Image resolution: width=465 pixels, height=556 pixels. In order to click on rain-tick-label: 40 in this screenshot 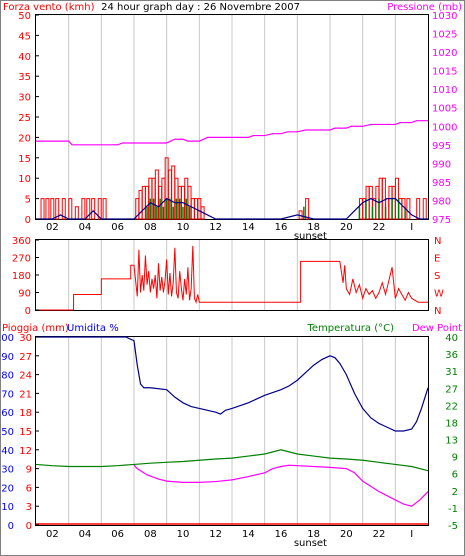, I will do `click(7, 451)`.